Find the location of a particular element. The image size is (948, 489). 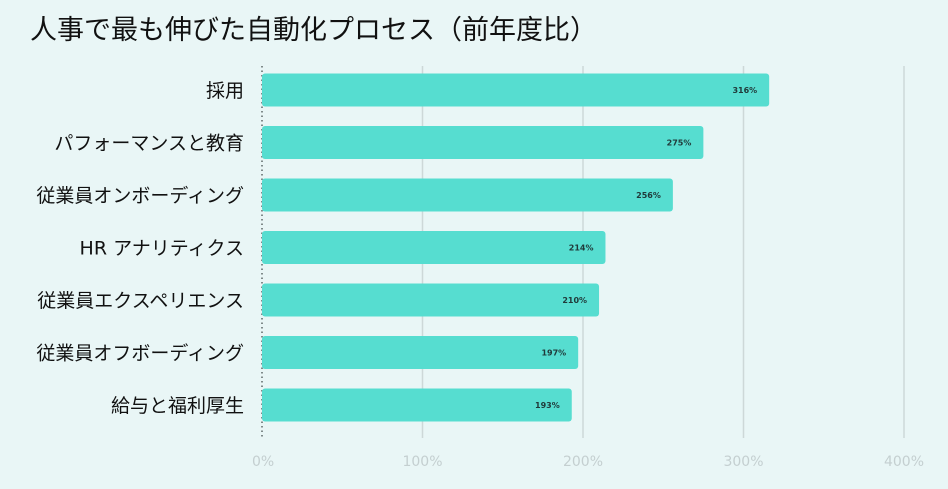

data-label-4: 210% is located at coordinates (574, 300).